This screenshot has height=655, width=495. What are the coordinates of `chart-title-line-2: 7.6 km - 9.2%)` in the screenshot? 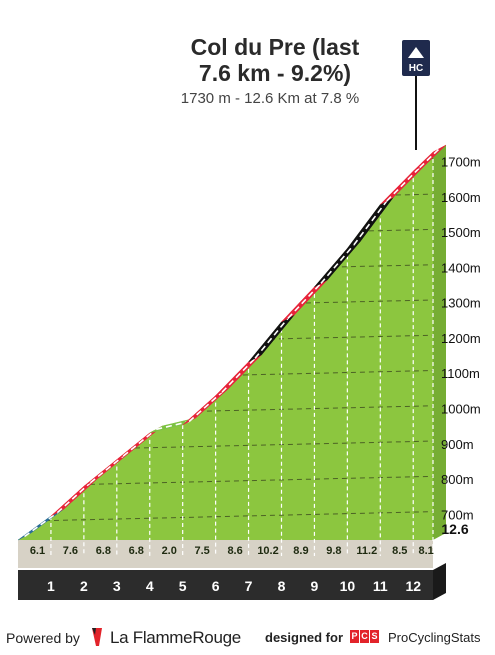 It's located at (275, 73).